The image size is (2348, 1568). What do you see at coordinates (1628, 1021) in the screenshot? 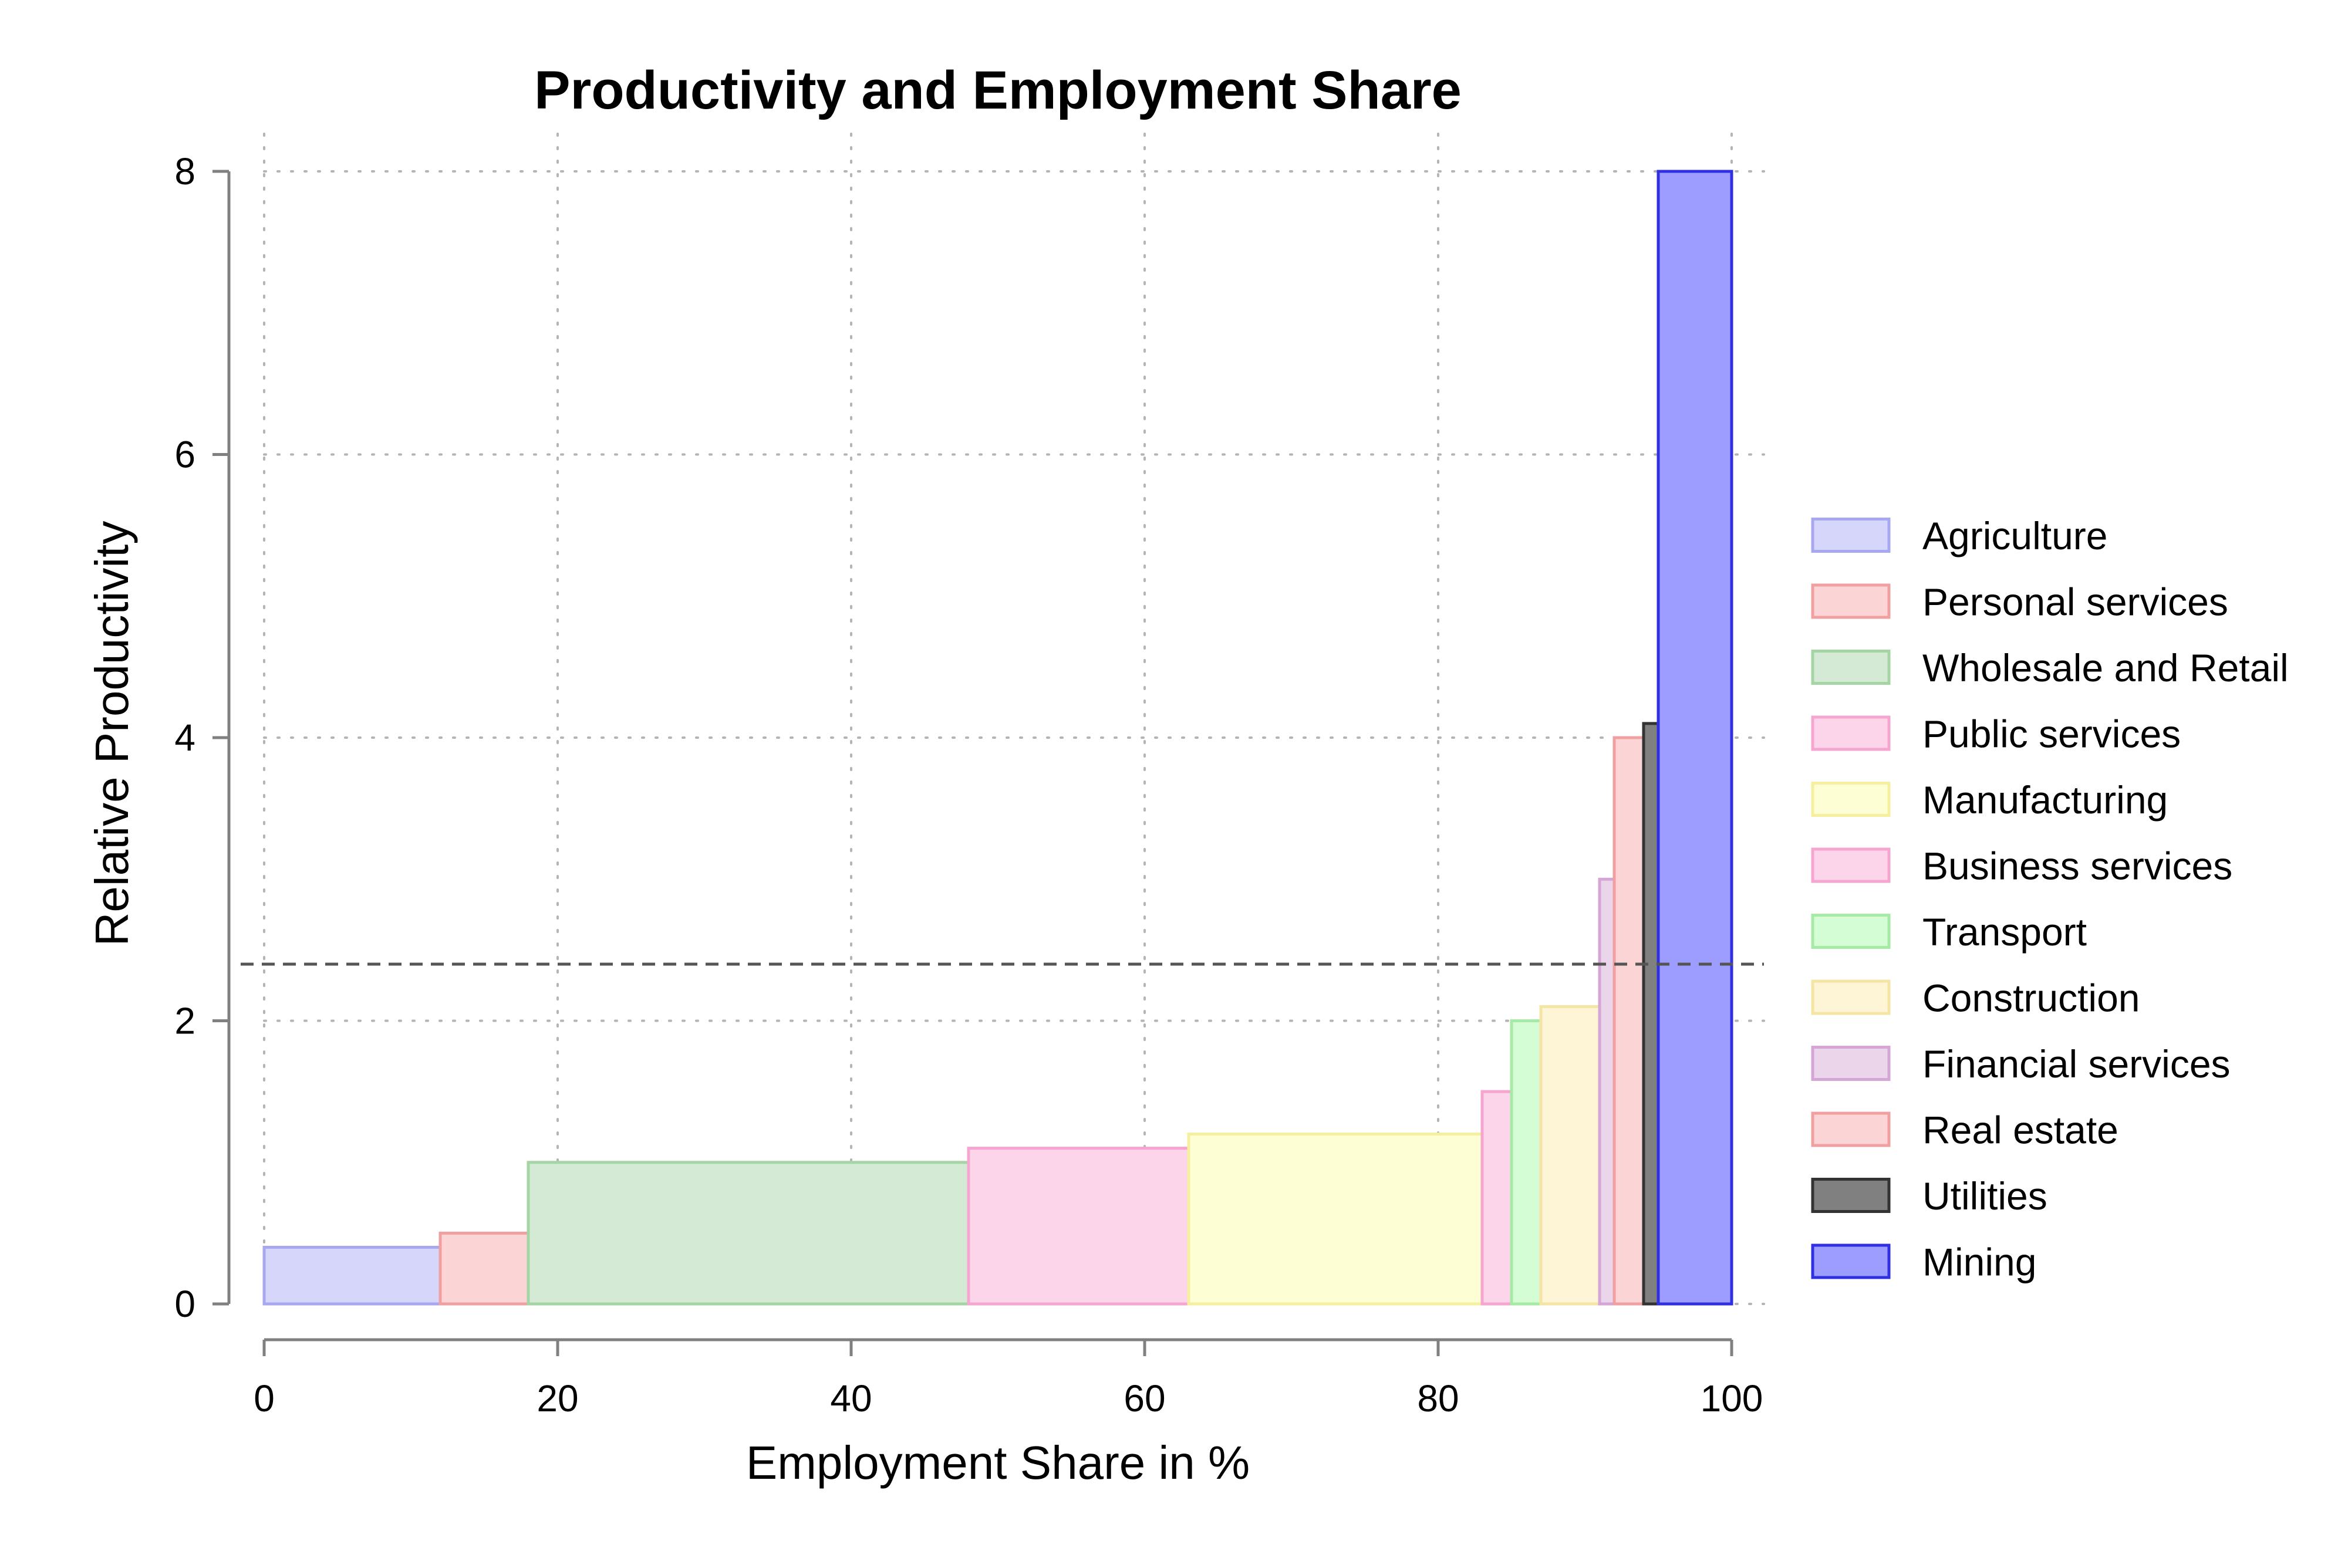
I see `bar-real-estate` at bounding box center [1628, 1021].